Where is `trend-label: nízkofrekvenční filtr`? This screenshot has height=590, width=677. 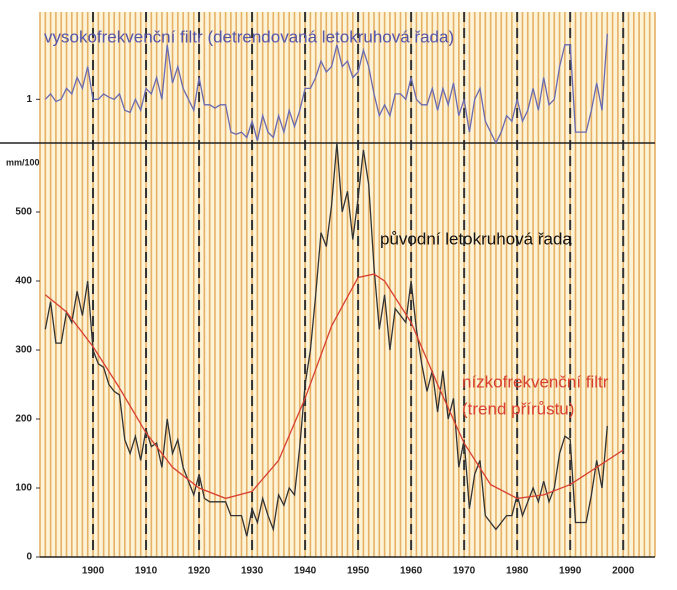
trend-label: nízkofrekvenční filtr is located at coordinates (535, 381).